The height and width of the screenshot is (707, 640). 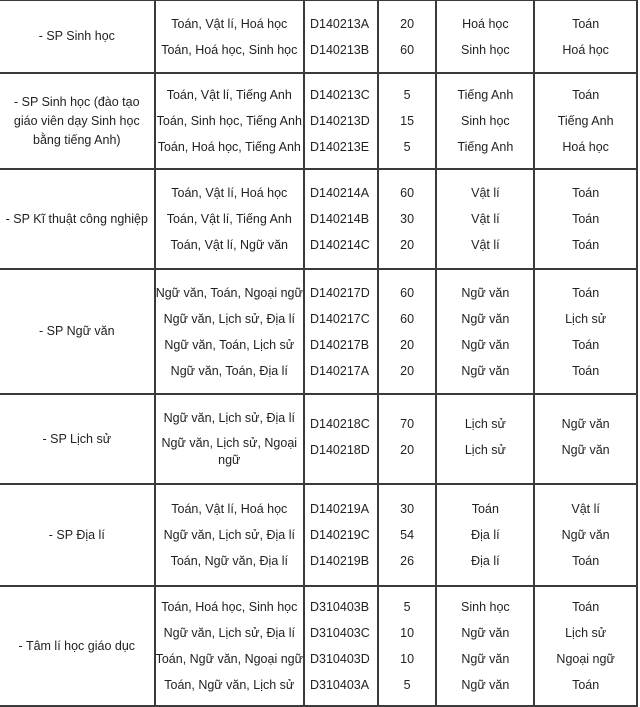 I want to click on subject2-cell: Ngữ văn Ngữ văn, so click(x=585, y=439).